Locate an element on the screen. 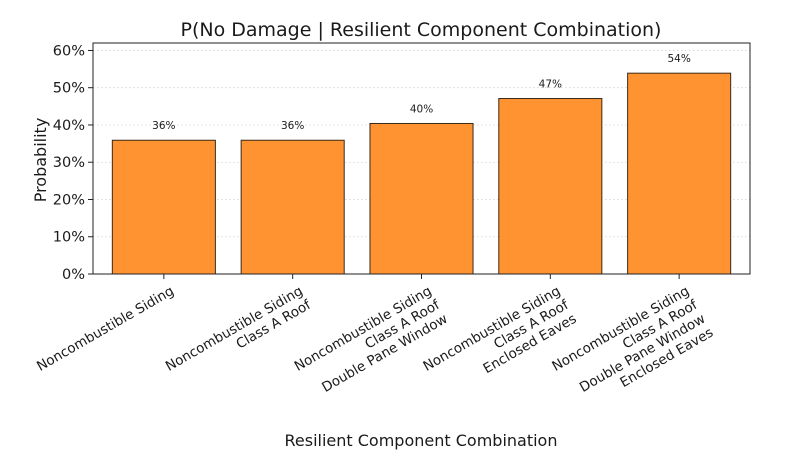 The width and height of the screenshot is (793, 458). y-axis-label: Probability is located at coordinates (40, 160).